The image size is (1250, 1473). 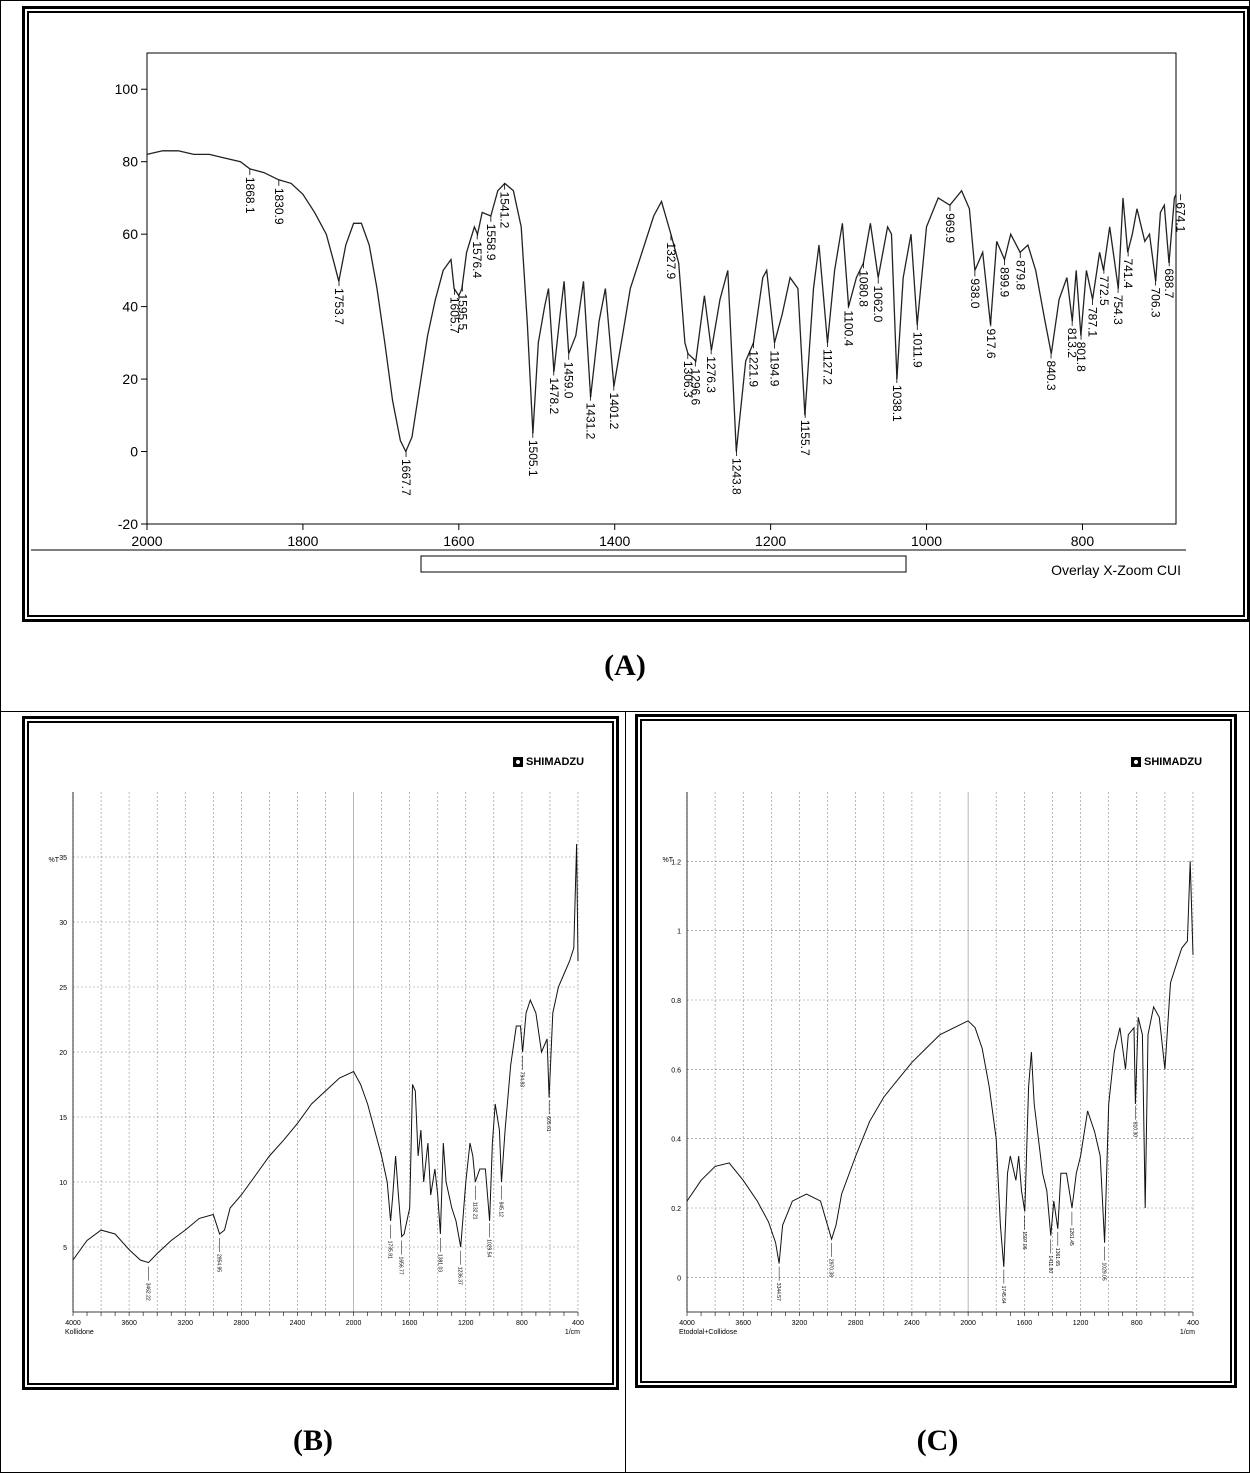 I want to click on panel-c-brand: SHIMADZU, so click(x=1166, y=762).